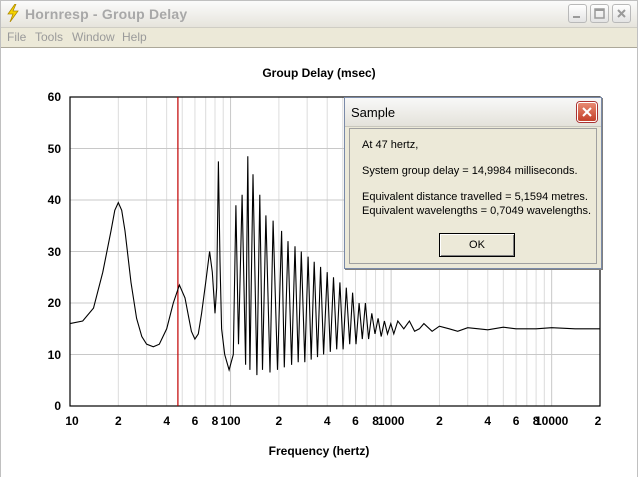 The height and width of the screenshot is (477, 638). I want to click on y-tick-label: 10, so click(54, 354).